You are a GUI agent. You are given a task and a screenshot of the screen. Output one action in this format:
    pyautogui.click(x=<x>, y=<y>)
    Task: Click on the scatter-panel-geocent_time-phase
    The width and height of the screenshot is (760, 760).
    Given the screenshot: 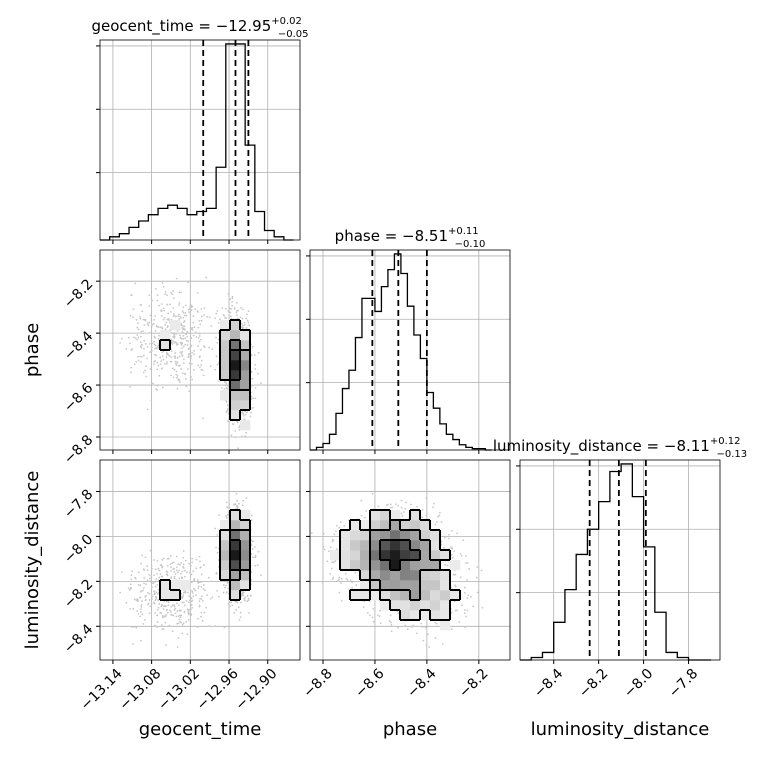 What is the action you would take?
    pyautogui.click(x=198, y=352)
    